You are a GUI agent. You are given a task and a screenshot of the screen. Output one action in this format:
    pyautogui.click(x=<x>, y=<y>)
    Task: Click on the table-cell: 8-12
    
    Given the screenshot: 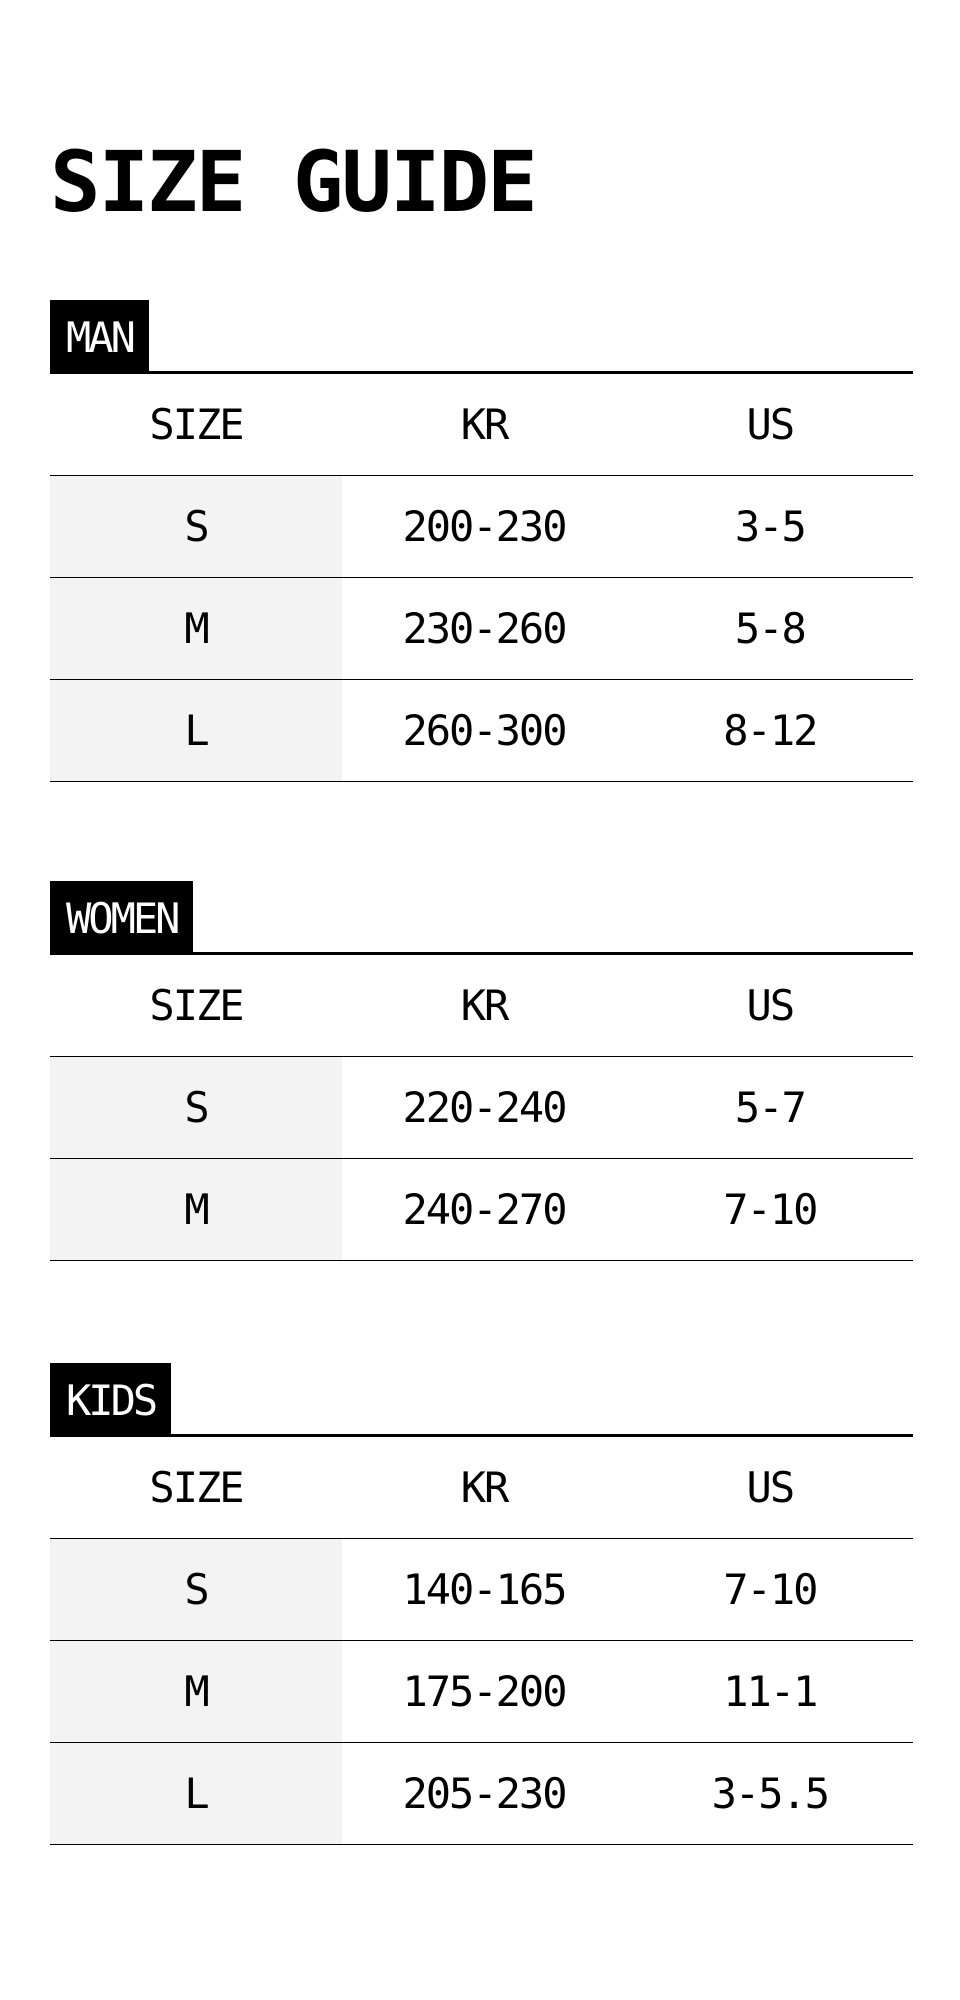 What is the action you would take?
    pyautogui.click(x=770, y=730)
    